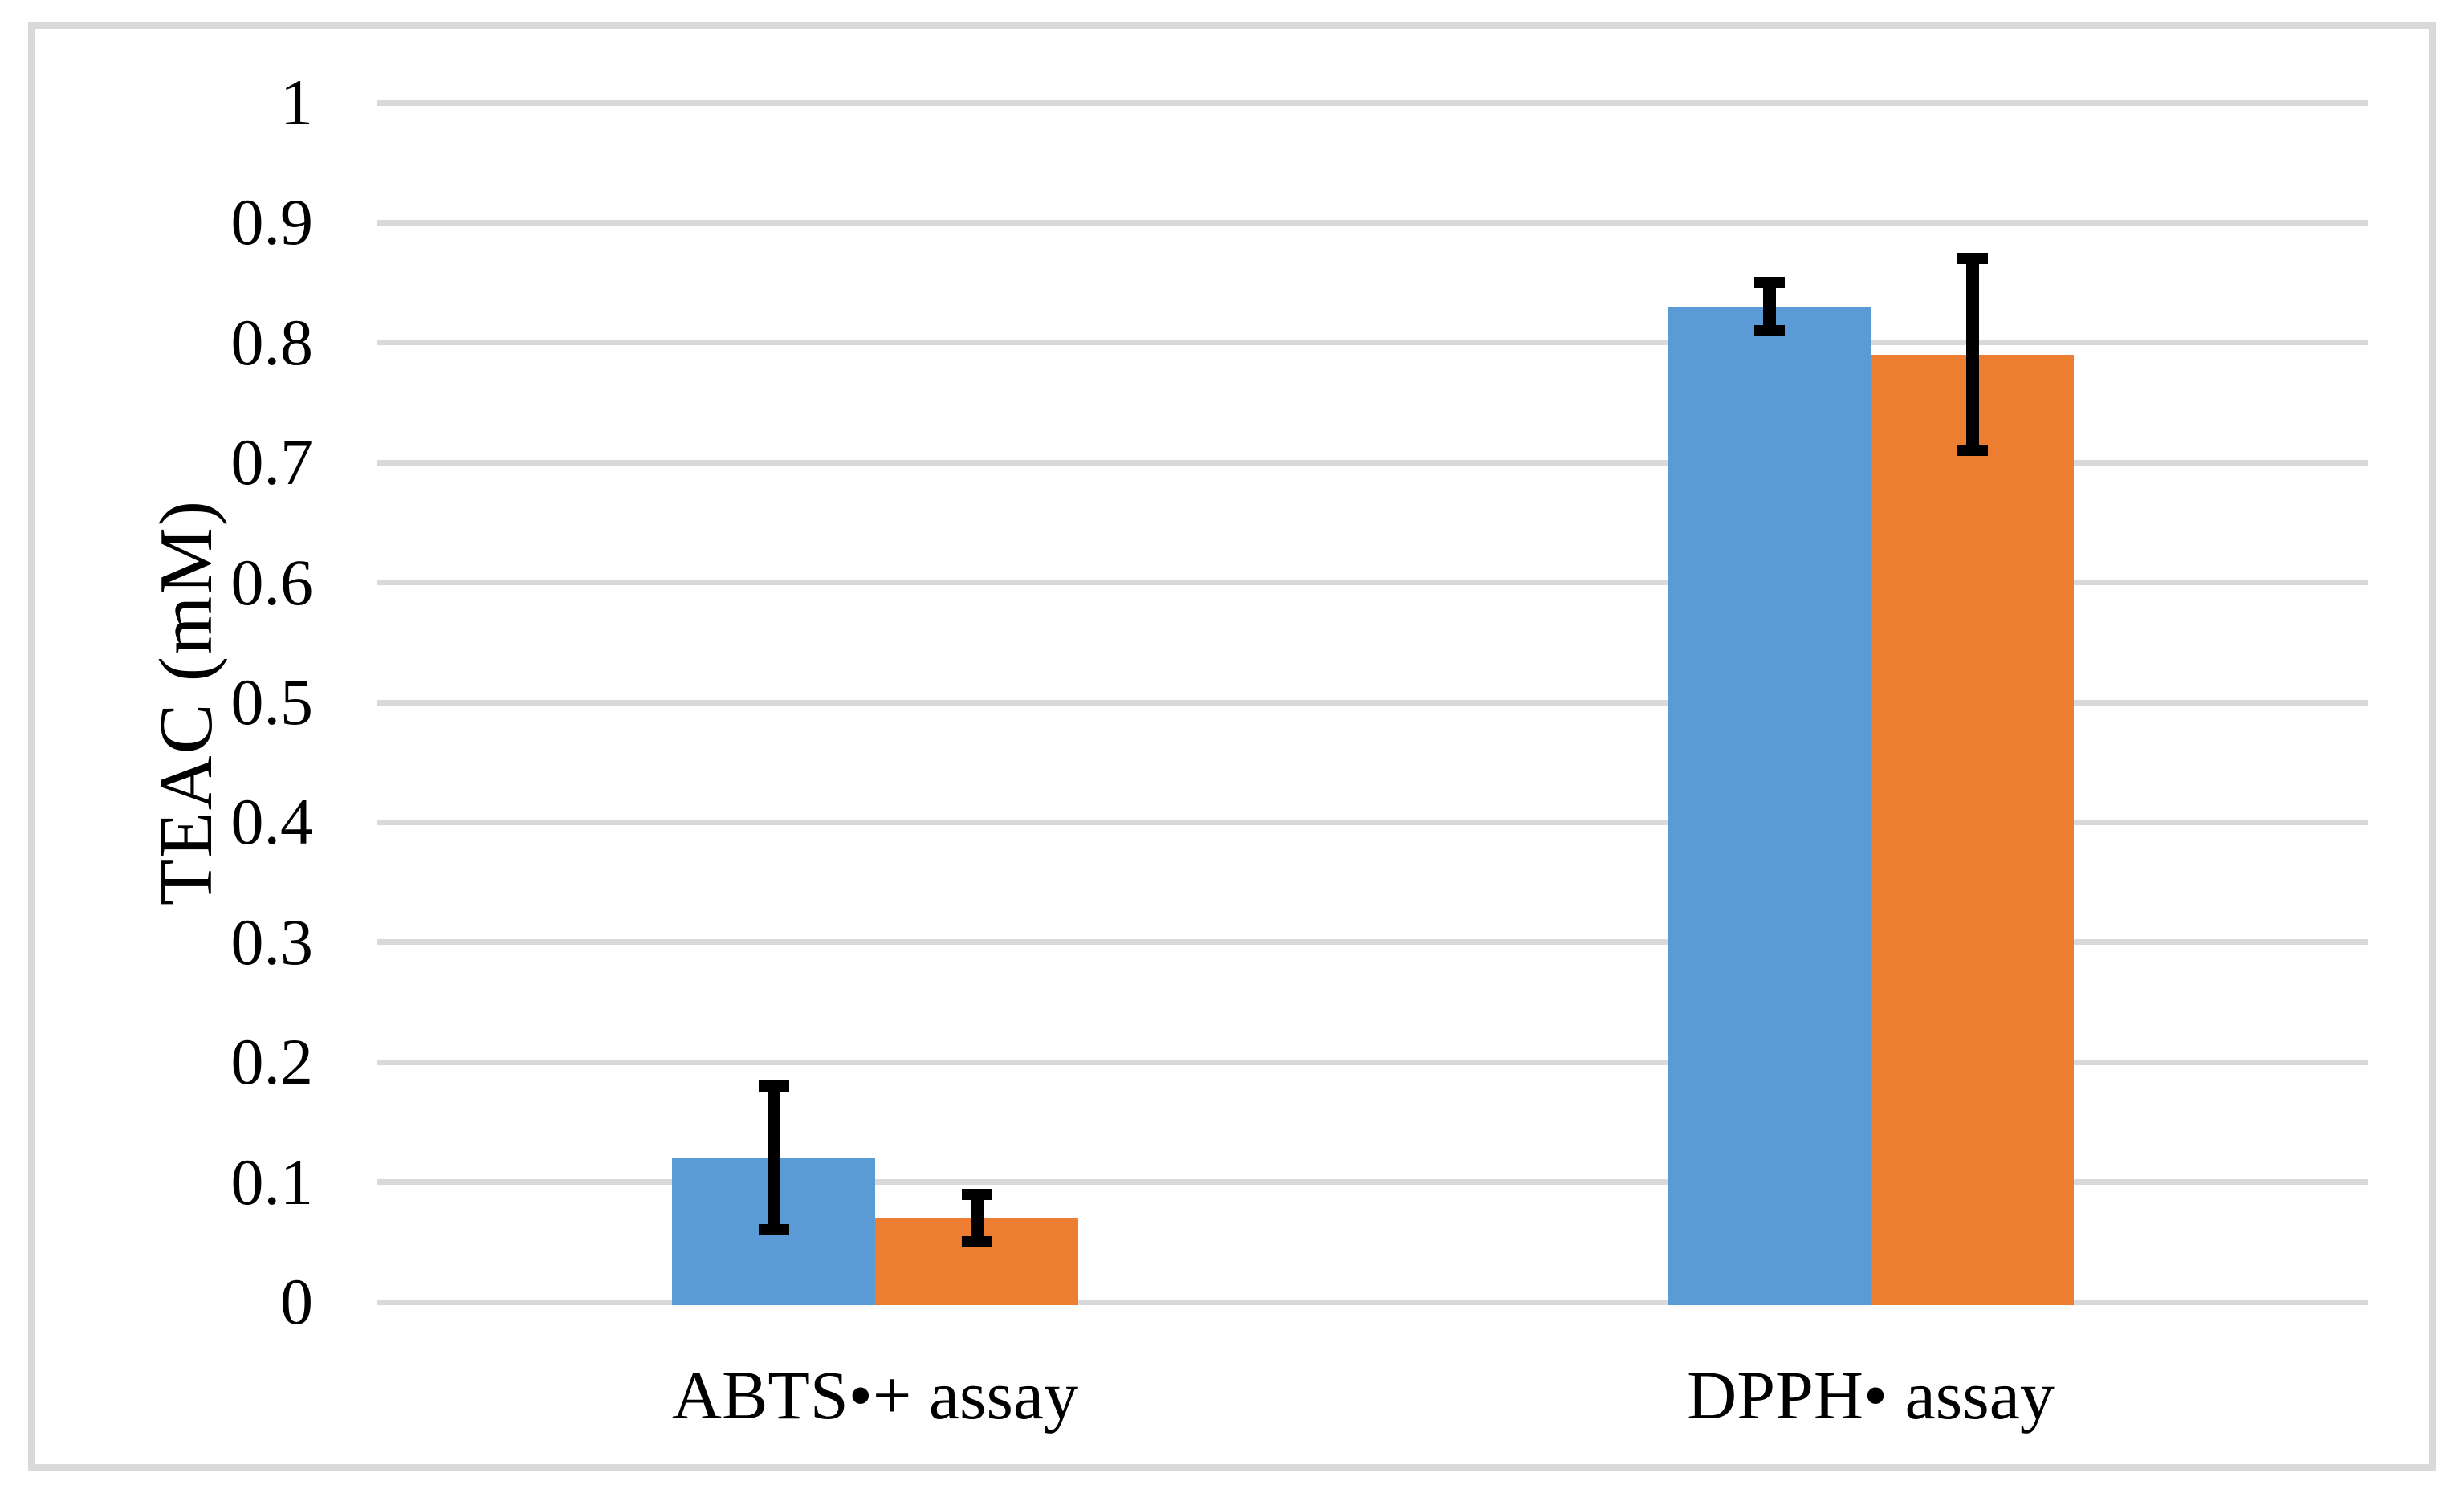 The width and height of the screenshot is (2464, 1493). Describe the element at coordinates (773, 1158) in the screenshot. I see `error-bar-s1-c1-line` at that location.